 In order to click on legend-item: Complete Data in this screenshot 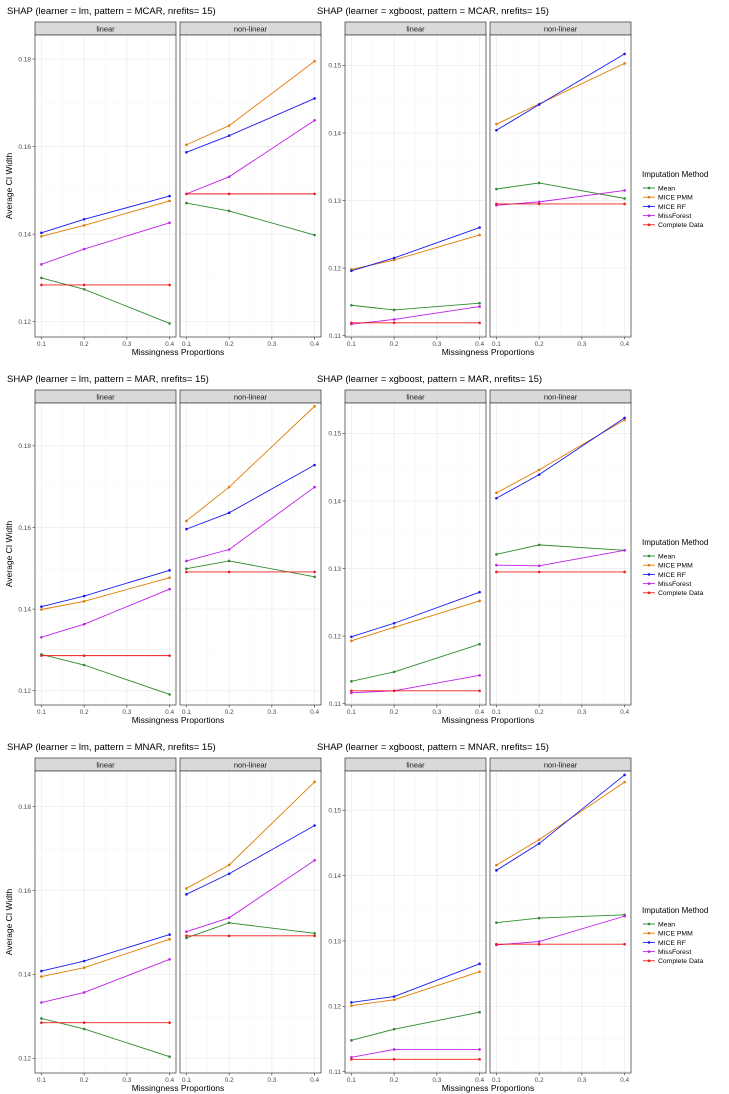, I will do `click(673, 593)`.